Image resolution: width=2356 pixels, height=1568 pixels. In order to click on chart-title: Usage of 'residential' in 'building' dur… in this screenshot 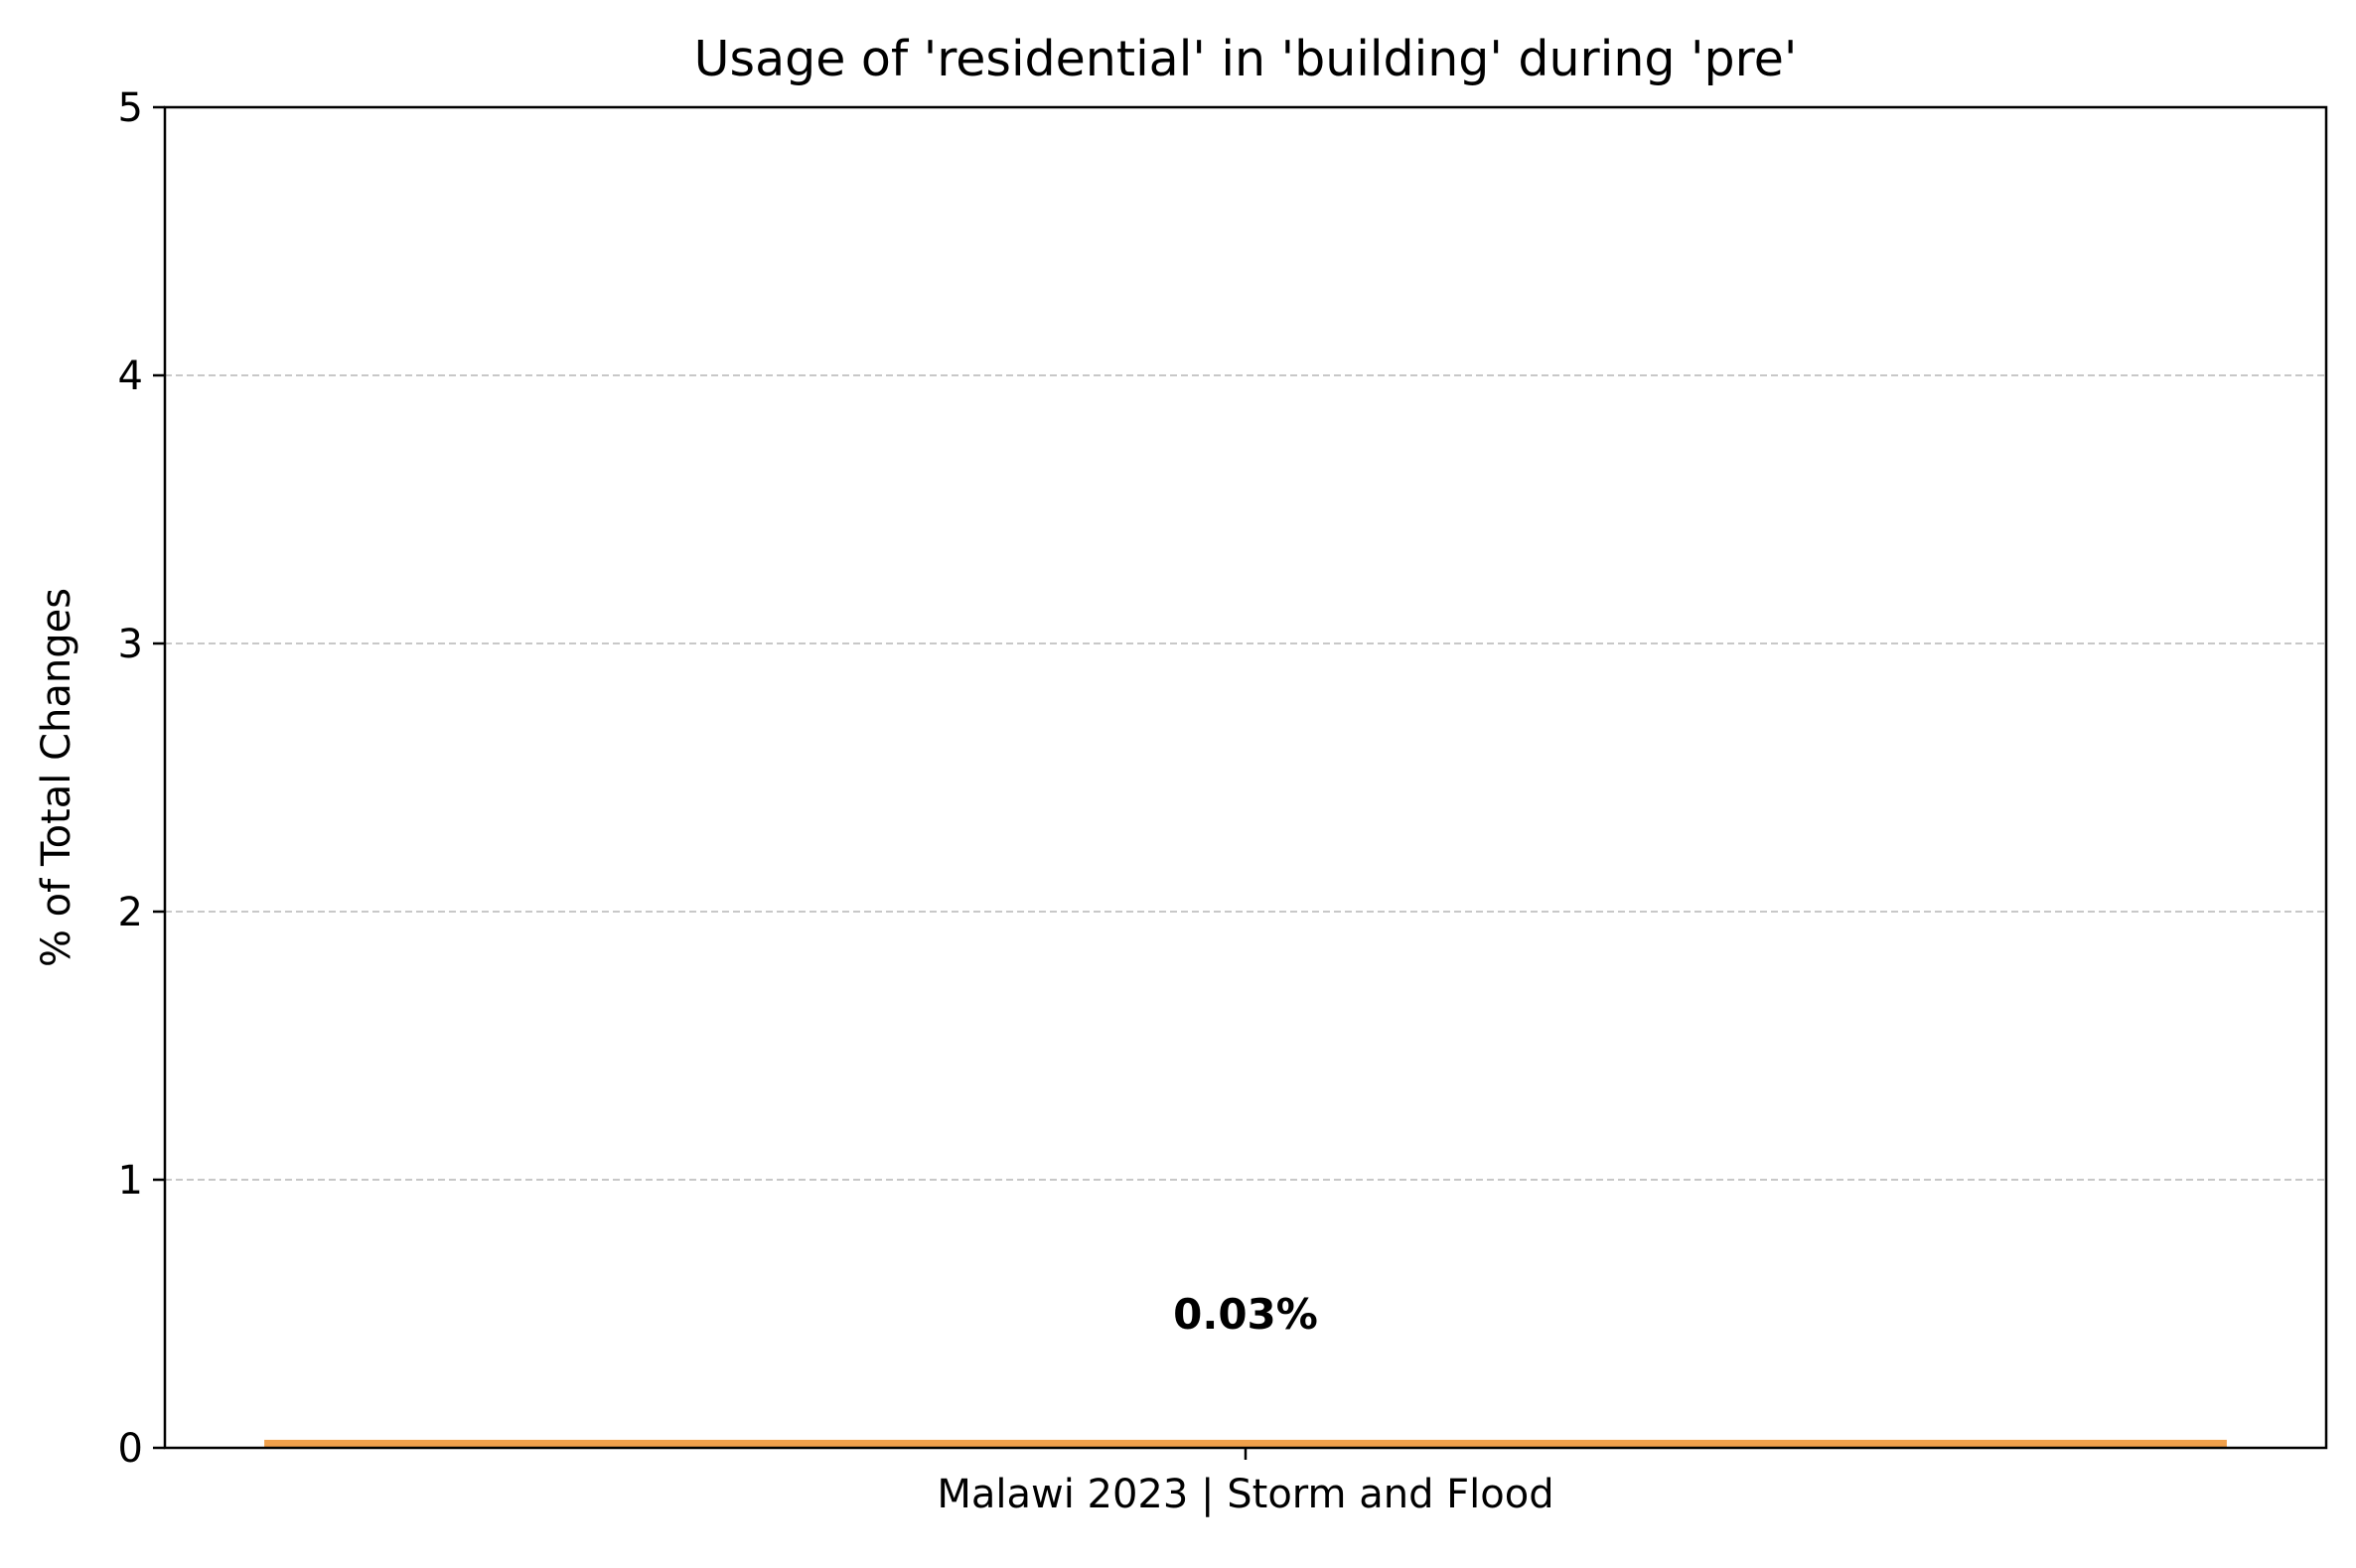, I will do `click(1246, 59)`.